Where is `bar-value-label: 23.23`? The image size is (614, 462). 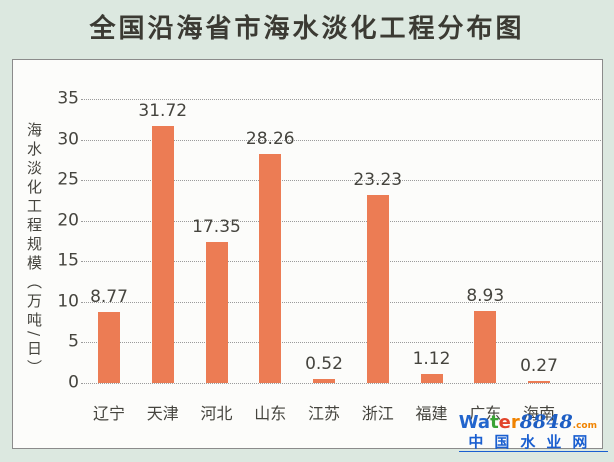 bar-value-label: 23.23 is located at coordinates (378, 179).